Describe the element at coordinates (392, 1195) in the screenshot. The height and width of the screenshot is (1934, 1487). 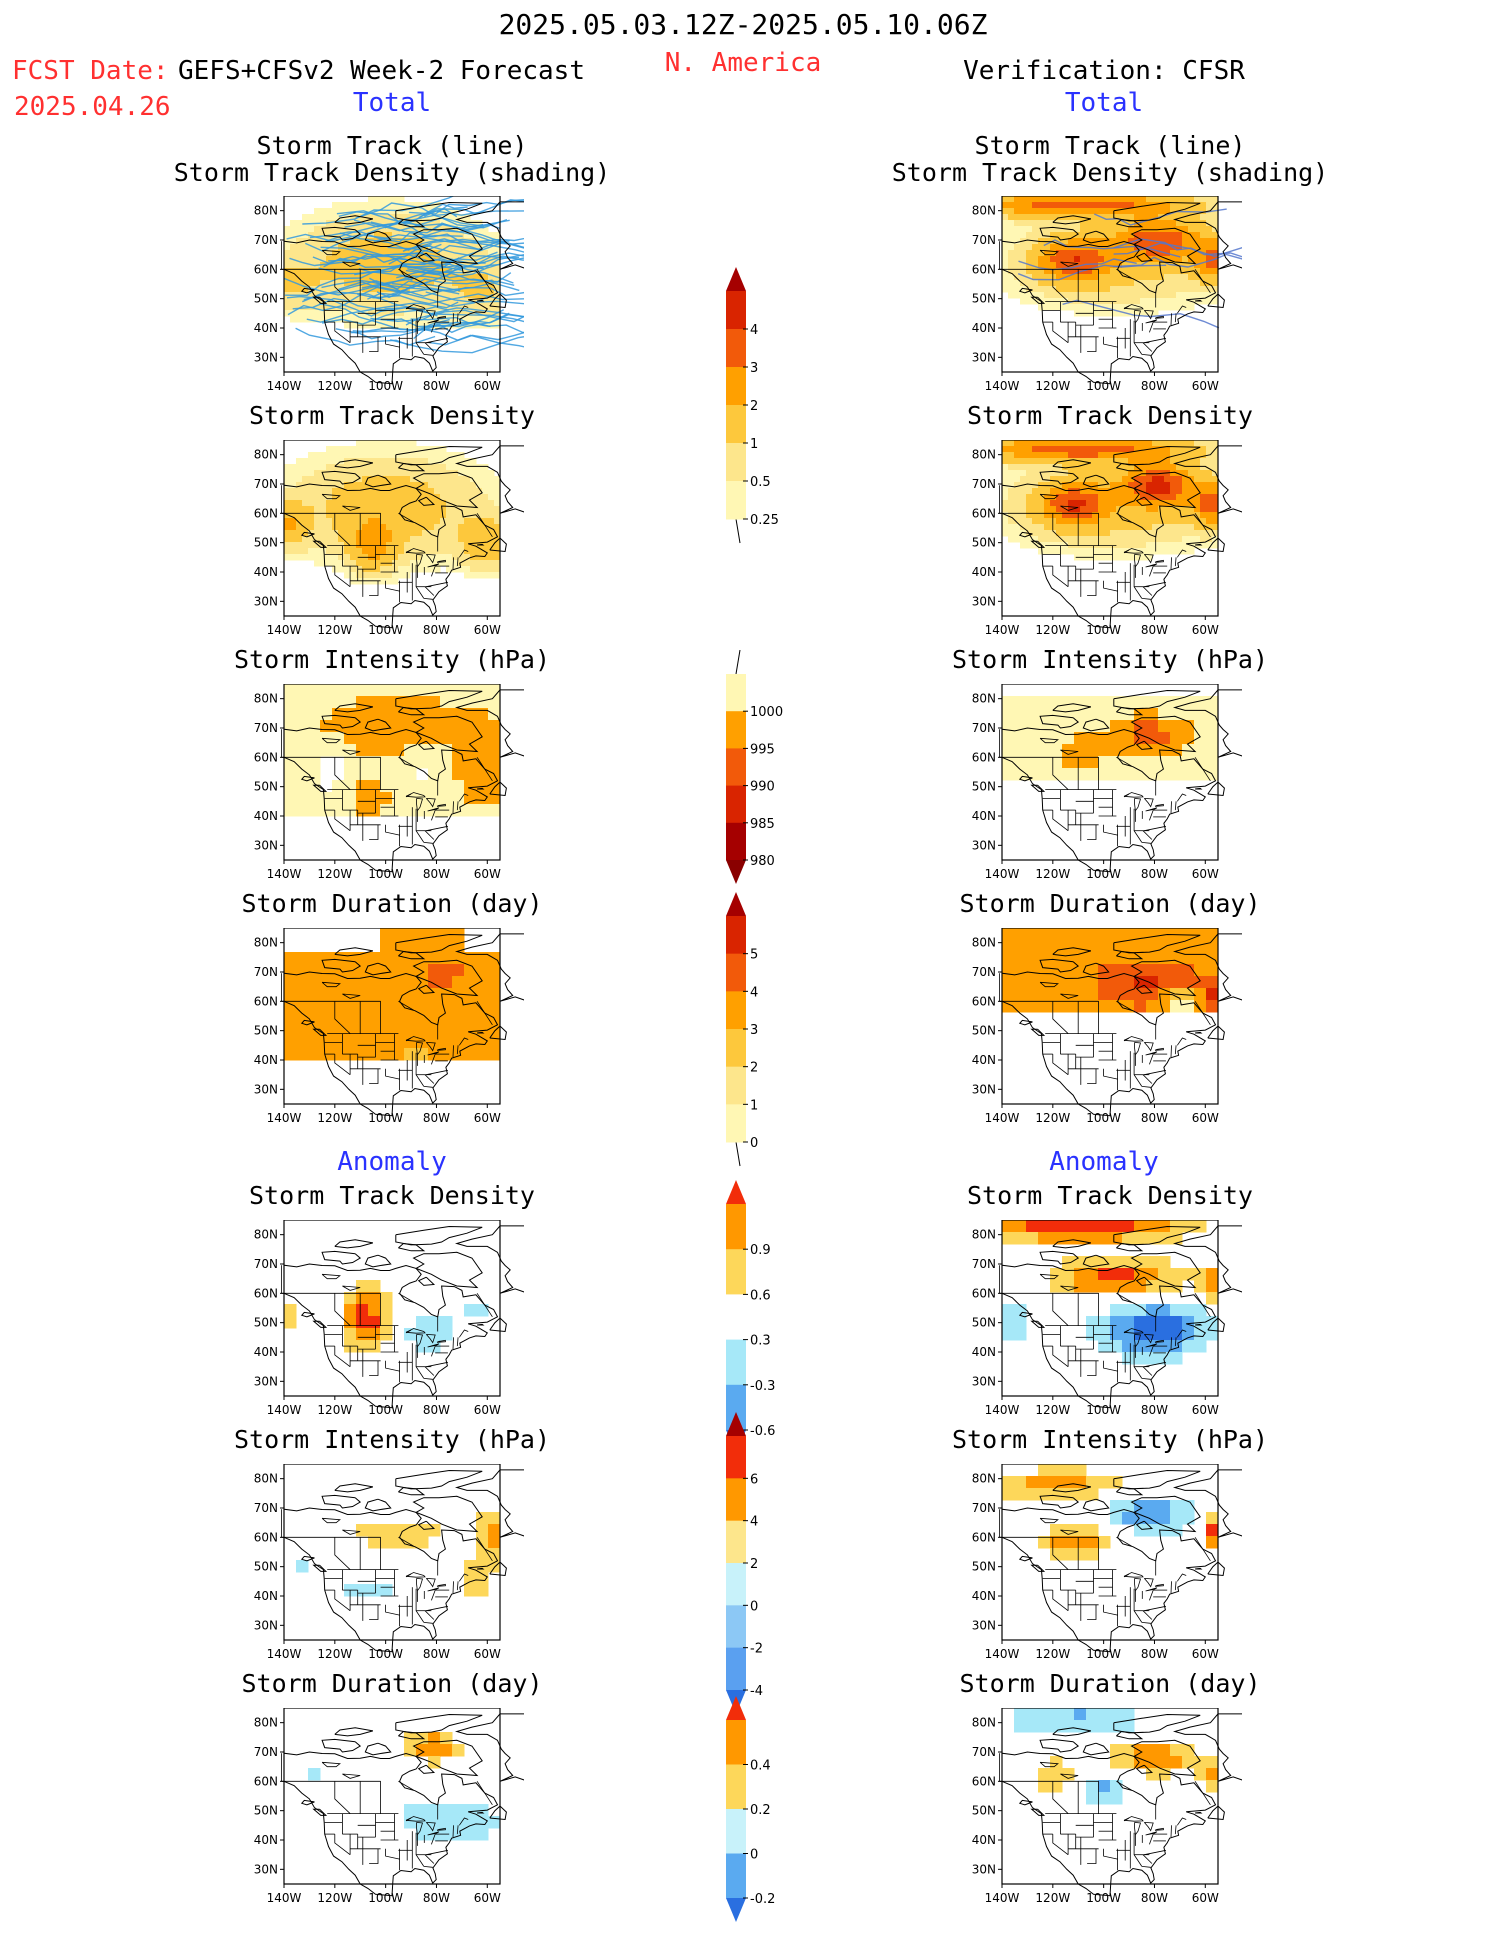
I see `panel-title-forecast-anom-density: Storm Track Density` at that location.